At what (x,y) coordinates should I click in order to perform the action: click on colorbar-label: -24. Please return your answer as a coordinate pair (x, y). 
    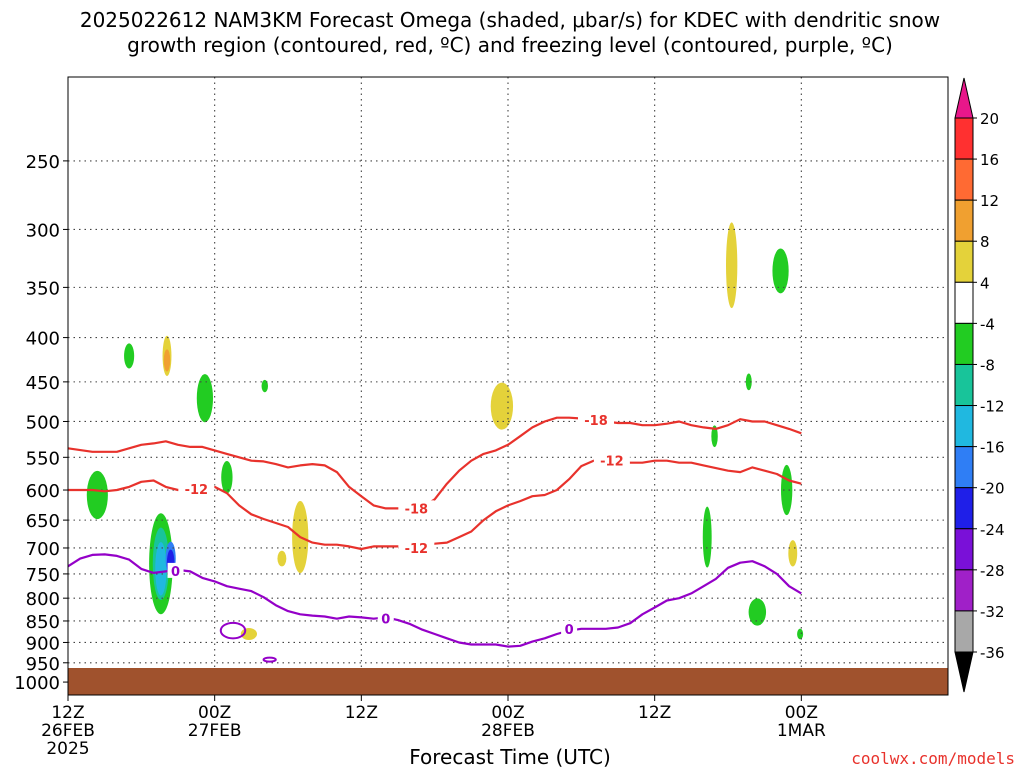
    Looking at the image, I should click on (992, 530).